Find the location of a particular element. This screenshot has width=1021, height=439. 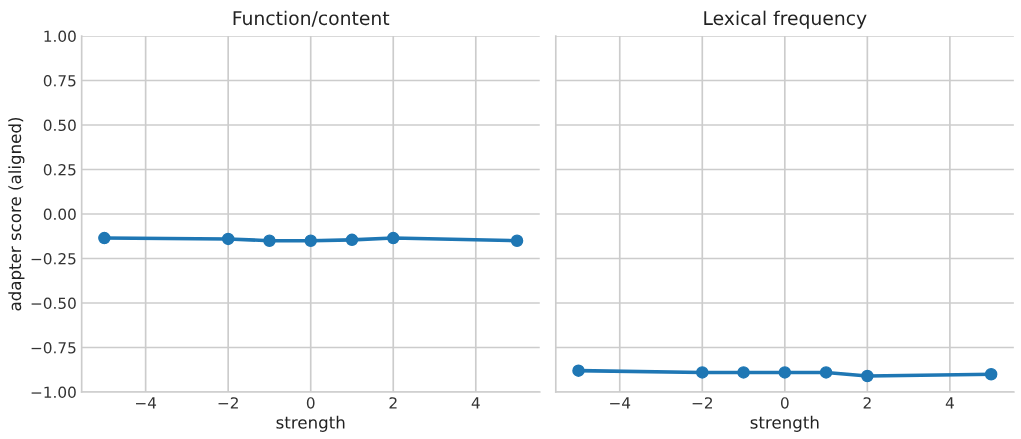

y-axis-title: adapter score (aligned) is located at coordinates (16, 214).